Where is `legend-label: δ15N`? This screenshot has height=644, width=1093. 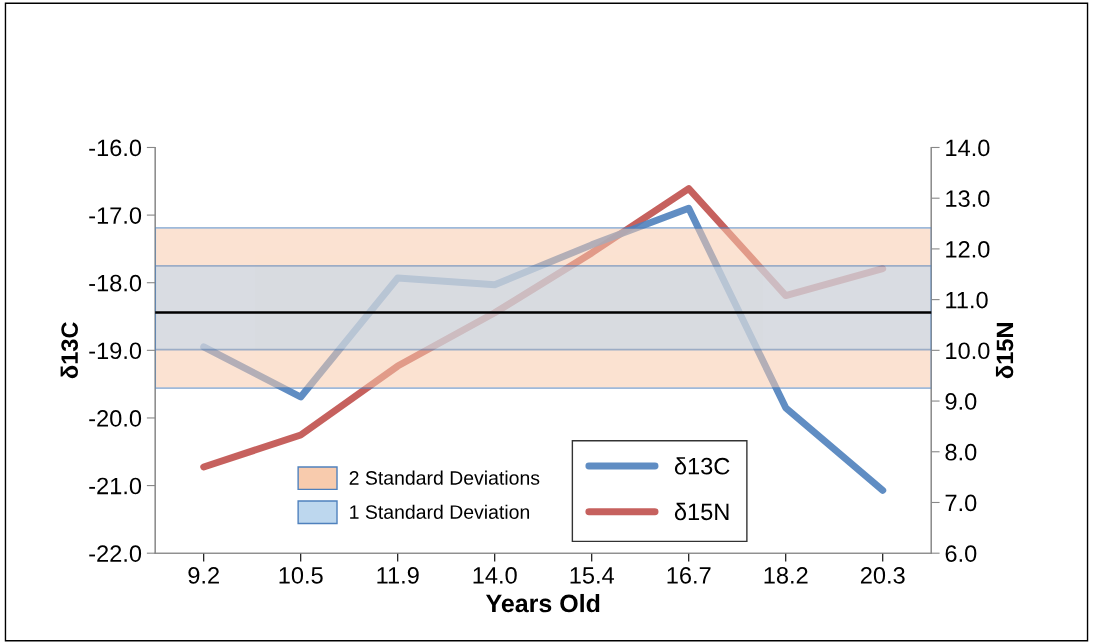
legend-label: δ15N is located at coordinates (701, 511).